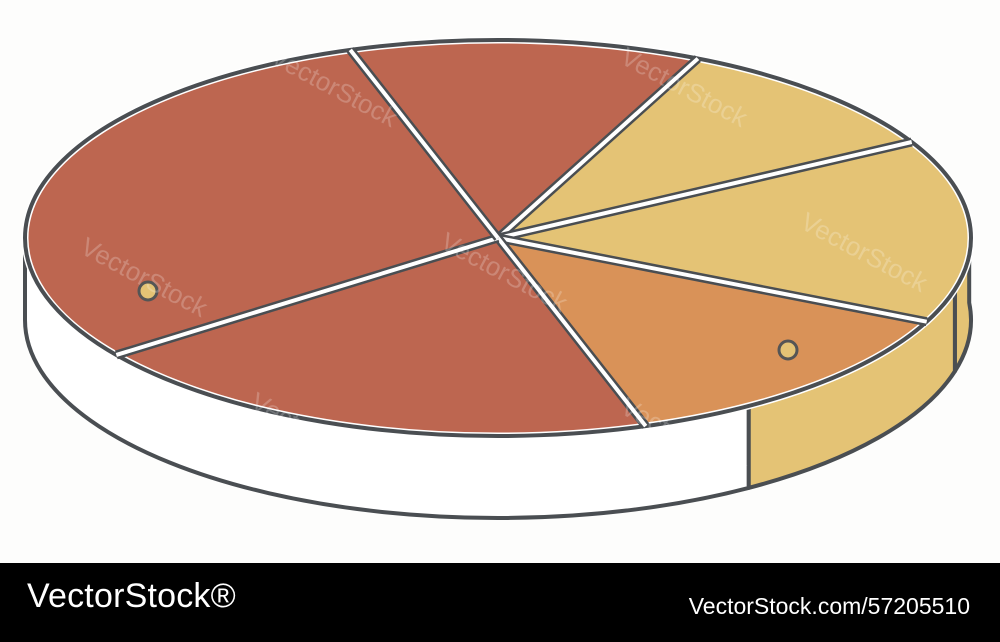 The image size is (1000, 642). Describe the element at coordinates (500, 602) in the screenshot. I see `footer-bar: VectorStock® VectorStock.com/57205510` at that location.